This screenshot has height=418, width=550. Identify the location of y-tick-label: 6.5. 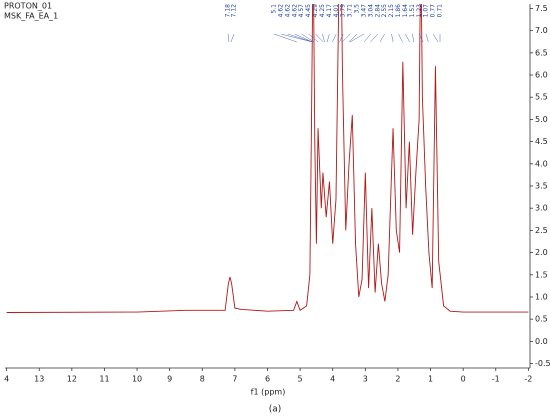
(541, 52).